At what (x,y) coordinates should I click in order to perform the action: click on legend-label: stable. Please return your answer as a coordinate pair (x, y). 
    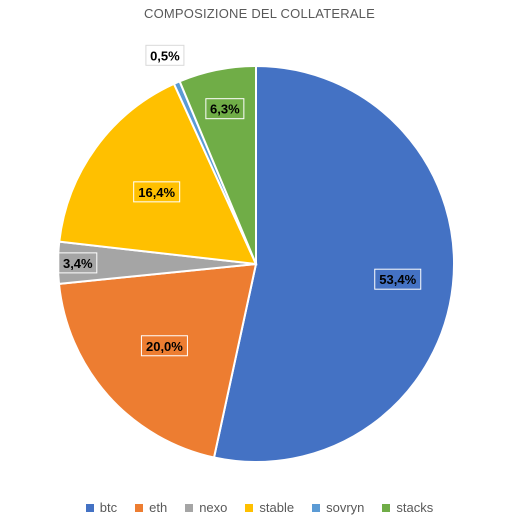
    Looking at the image, I should click on (277, 507).